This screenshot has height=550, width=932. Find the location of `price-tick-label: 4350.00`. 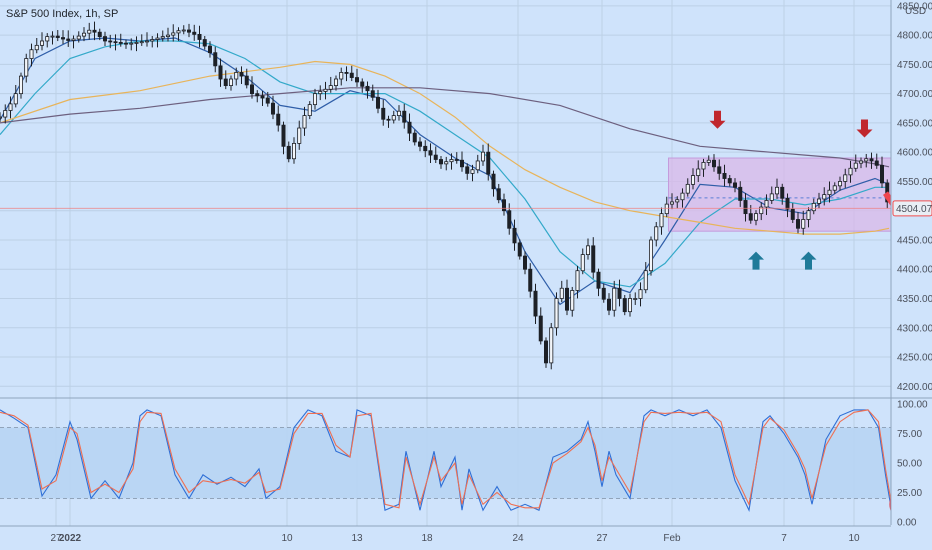

price-tick-label: 4350.00 is located at coordinates (914, 299).